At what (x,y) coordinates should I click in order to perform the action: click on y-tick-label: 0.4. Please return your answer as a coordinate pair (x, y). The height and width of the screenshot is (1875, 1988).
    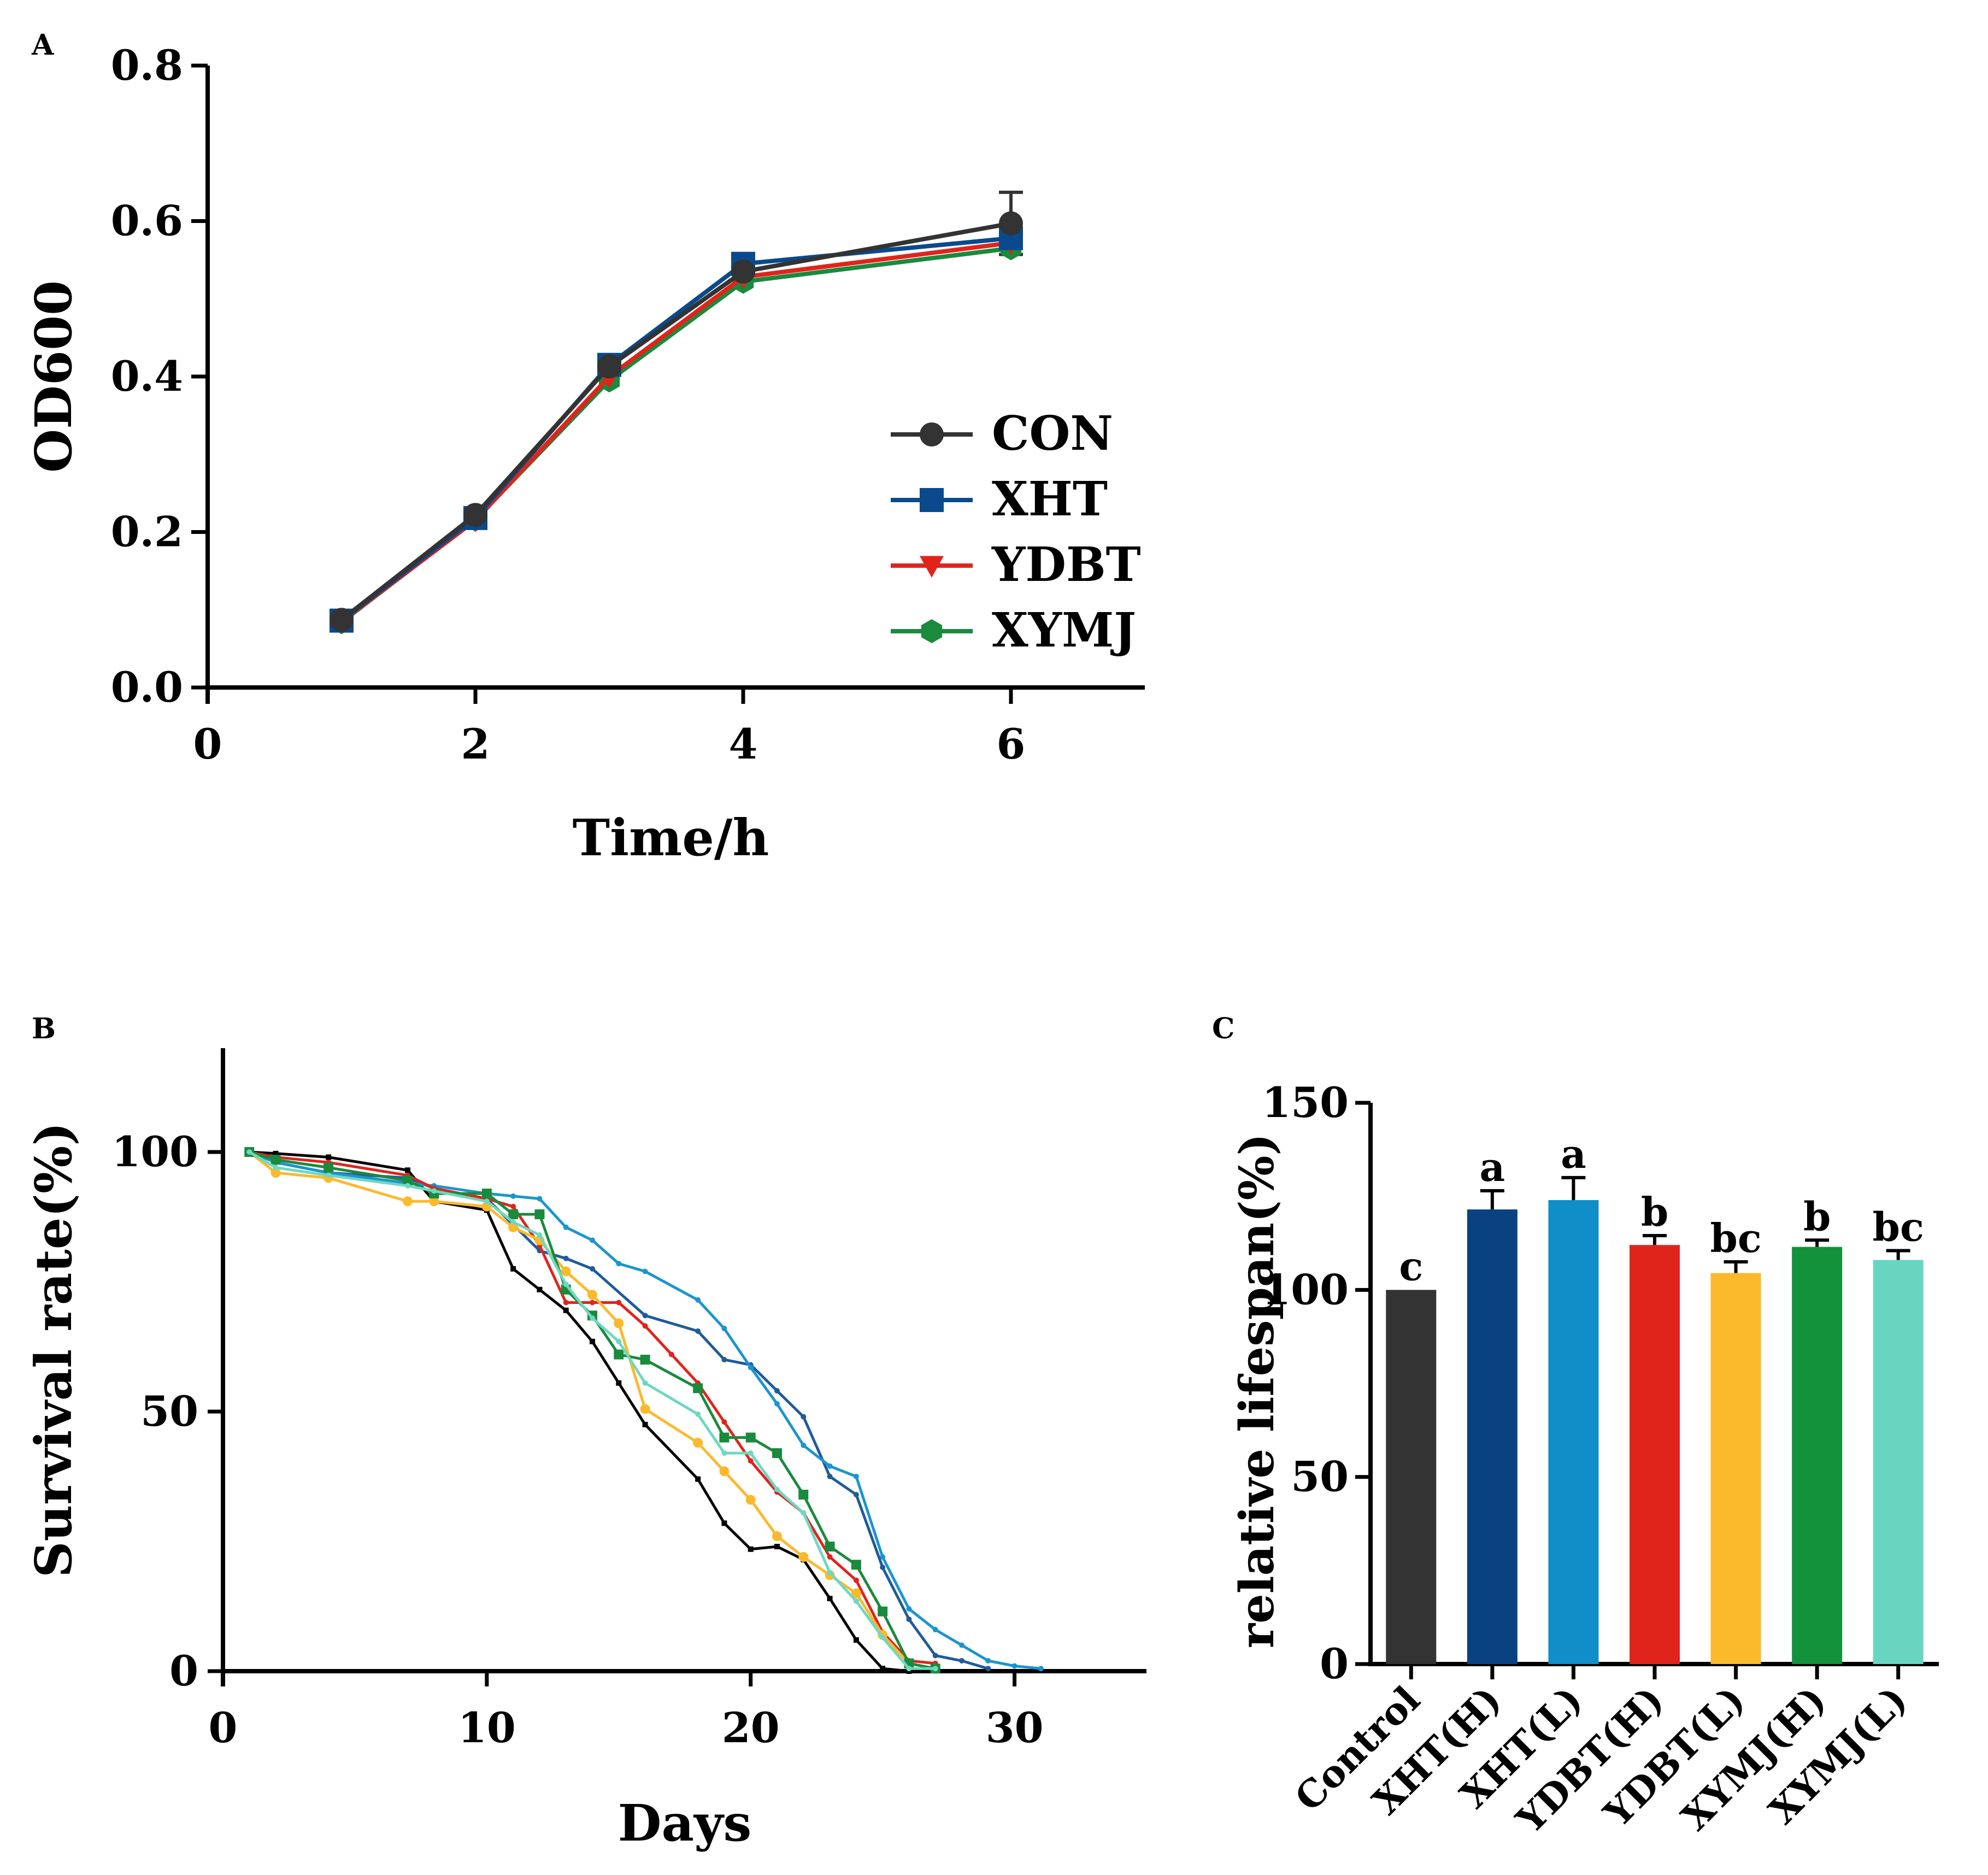
    Looking at the image, I should click on (147, 376).